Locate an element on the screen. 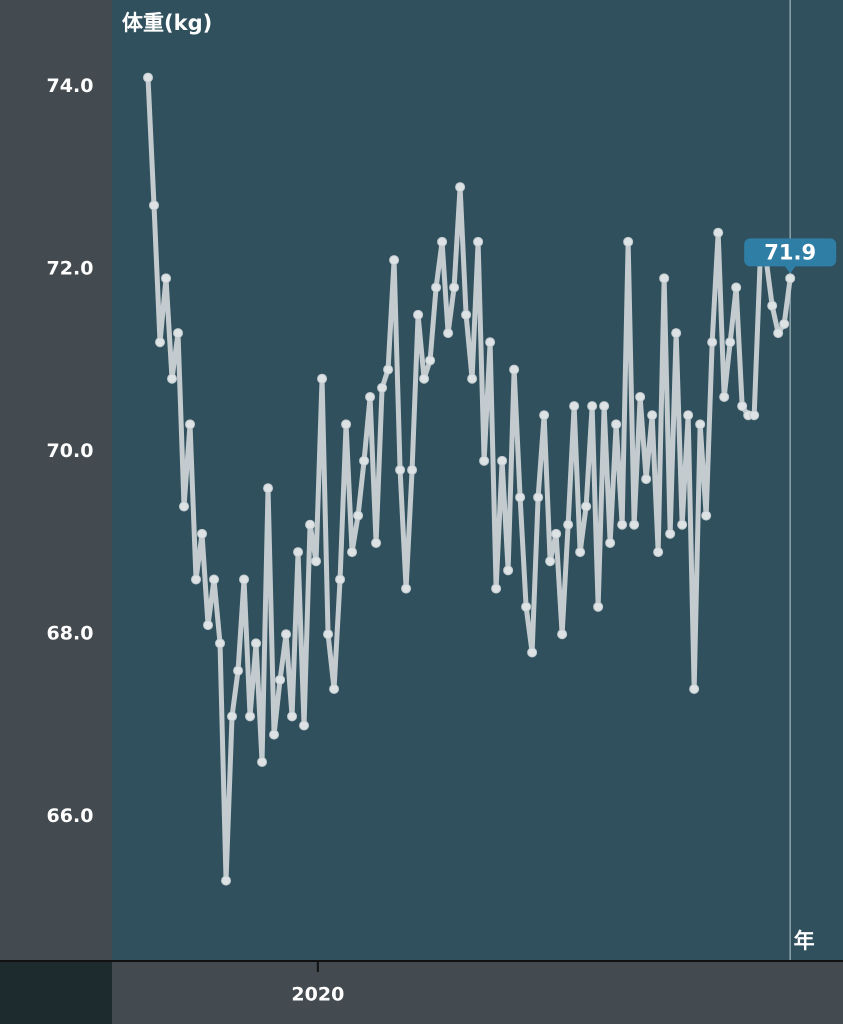  y-tick-label: 72.0 is located at coordinates (70, 269).